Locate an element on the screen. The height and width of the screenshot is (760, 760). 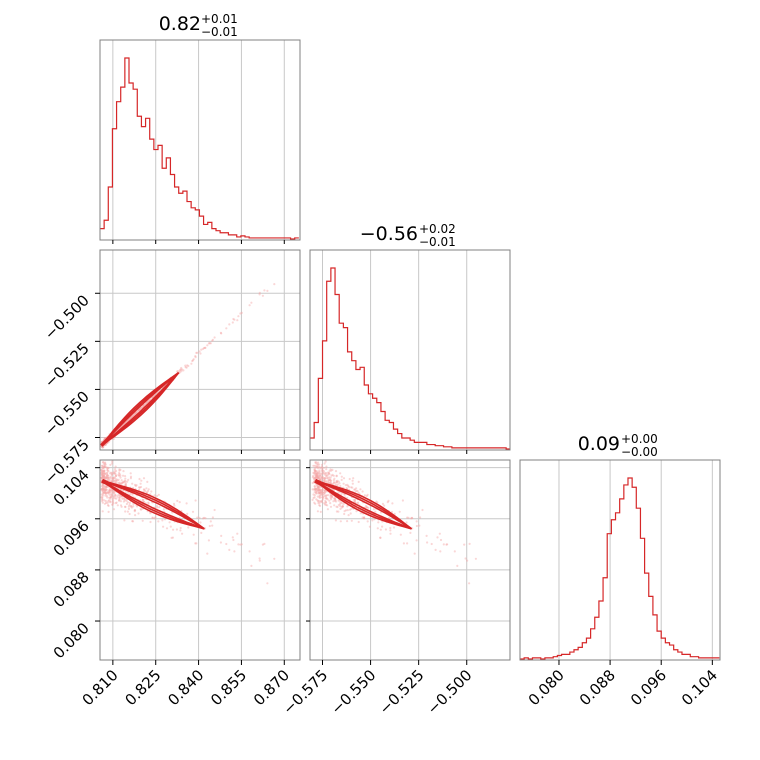
title-param-1: 0.82 is located at coordinates (180, 24).